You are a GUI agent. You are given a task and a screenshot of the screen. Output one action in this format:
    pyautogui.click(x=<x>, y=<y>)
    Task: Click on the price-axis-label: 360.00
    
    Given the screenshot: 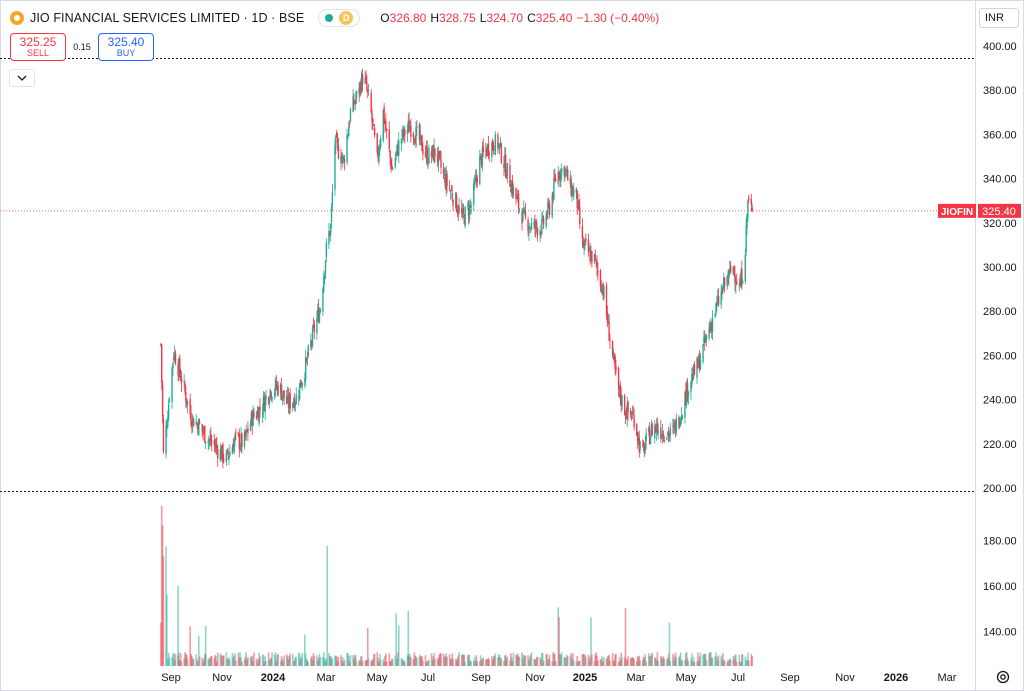 What is the action you would take?
    pyautogui.click(x=1000, y=135)
    